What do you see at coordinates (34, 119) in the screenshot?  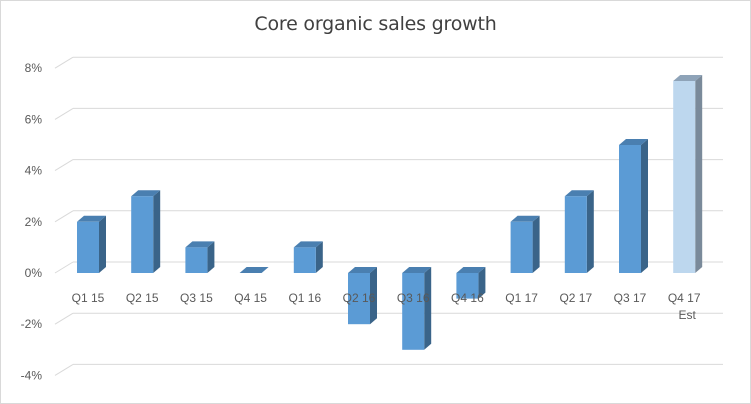 I see `y-tick-label: 6%` at bounding box center [34, 119].